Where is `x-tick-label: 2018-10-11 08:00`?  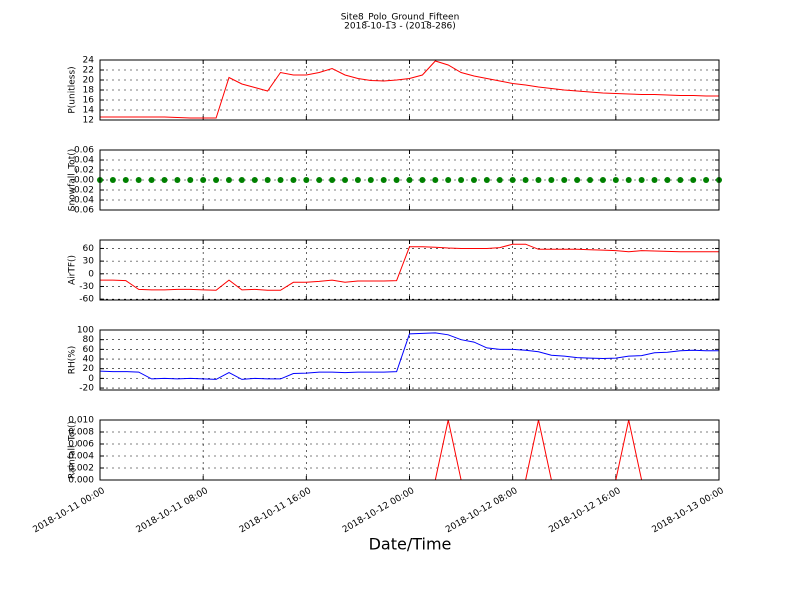
x-tick-label: 2018-10-11 08:00 is located at coordinates (172, 510).